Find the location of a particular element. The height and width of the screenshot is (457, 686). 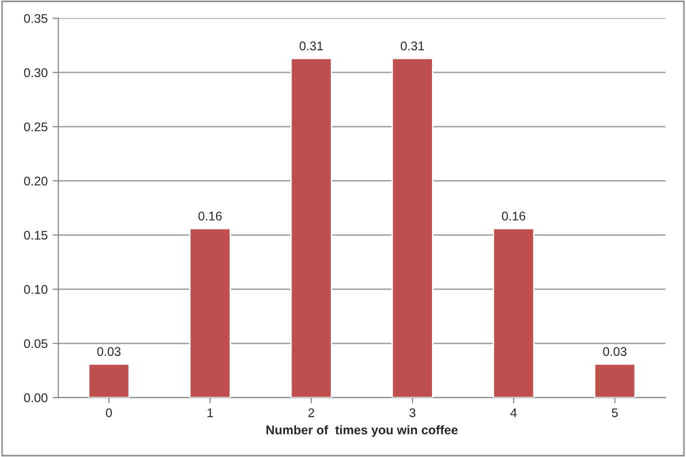

y-tick-label: 0.25 is located at coordinates (36, 127).